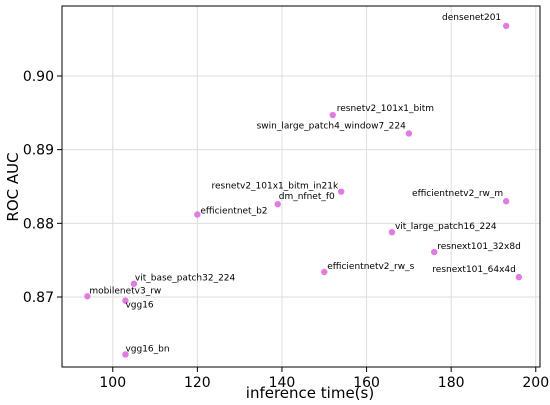 This screenshot has width=550, height=405. What do you see at coordinates (38, 298) in the screenshot?
I see `y-tick-label: 0.87` at bounding box center [38, 298].